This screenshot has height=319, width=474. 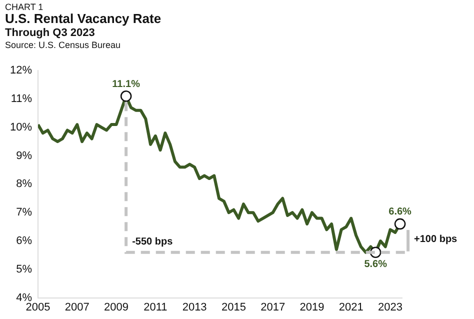 I want to click on annotation: 6.6%, so click(x=400, y=212).